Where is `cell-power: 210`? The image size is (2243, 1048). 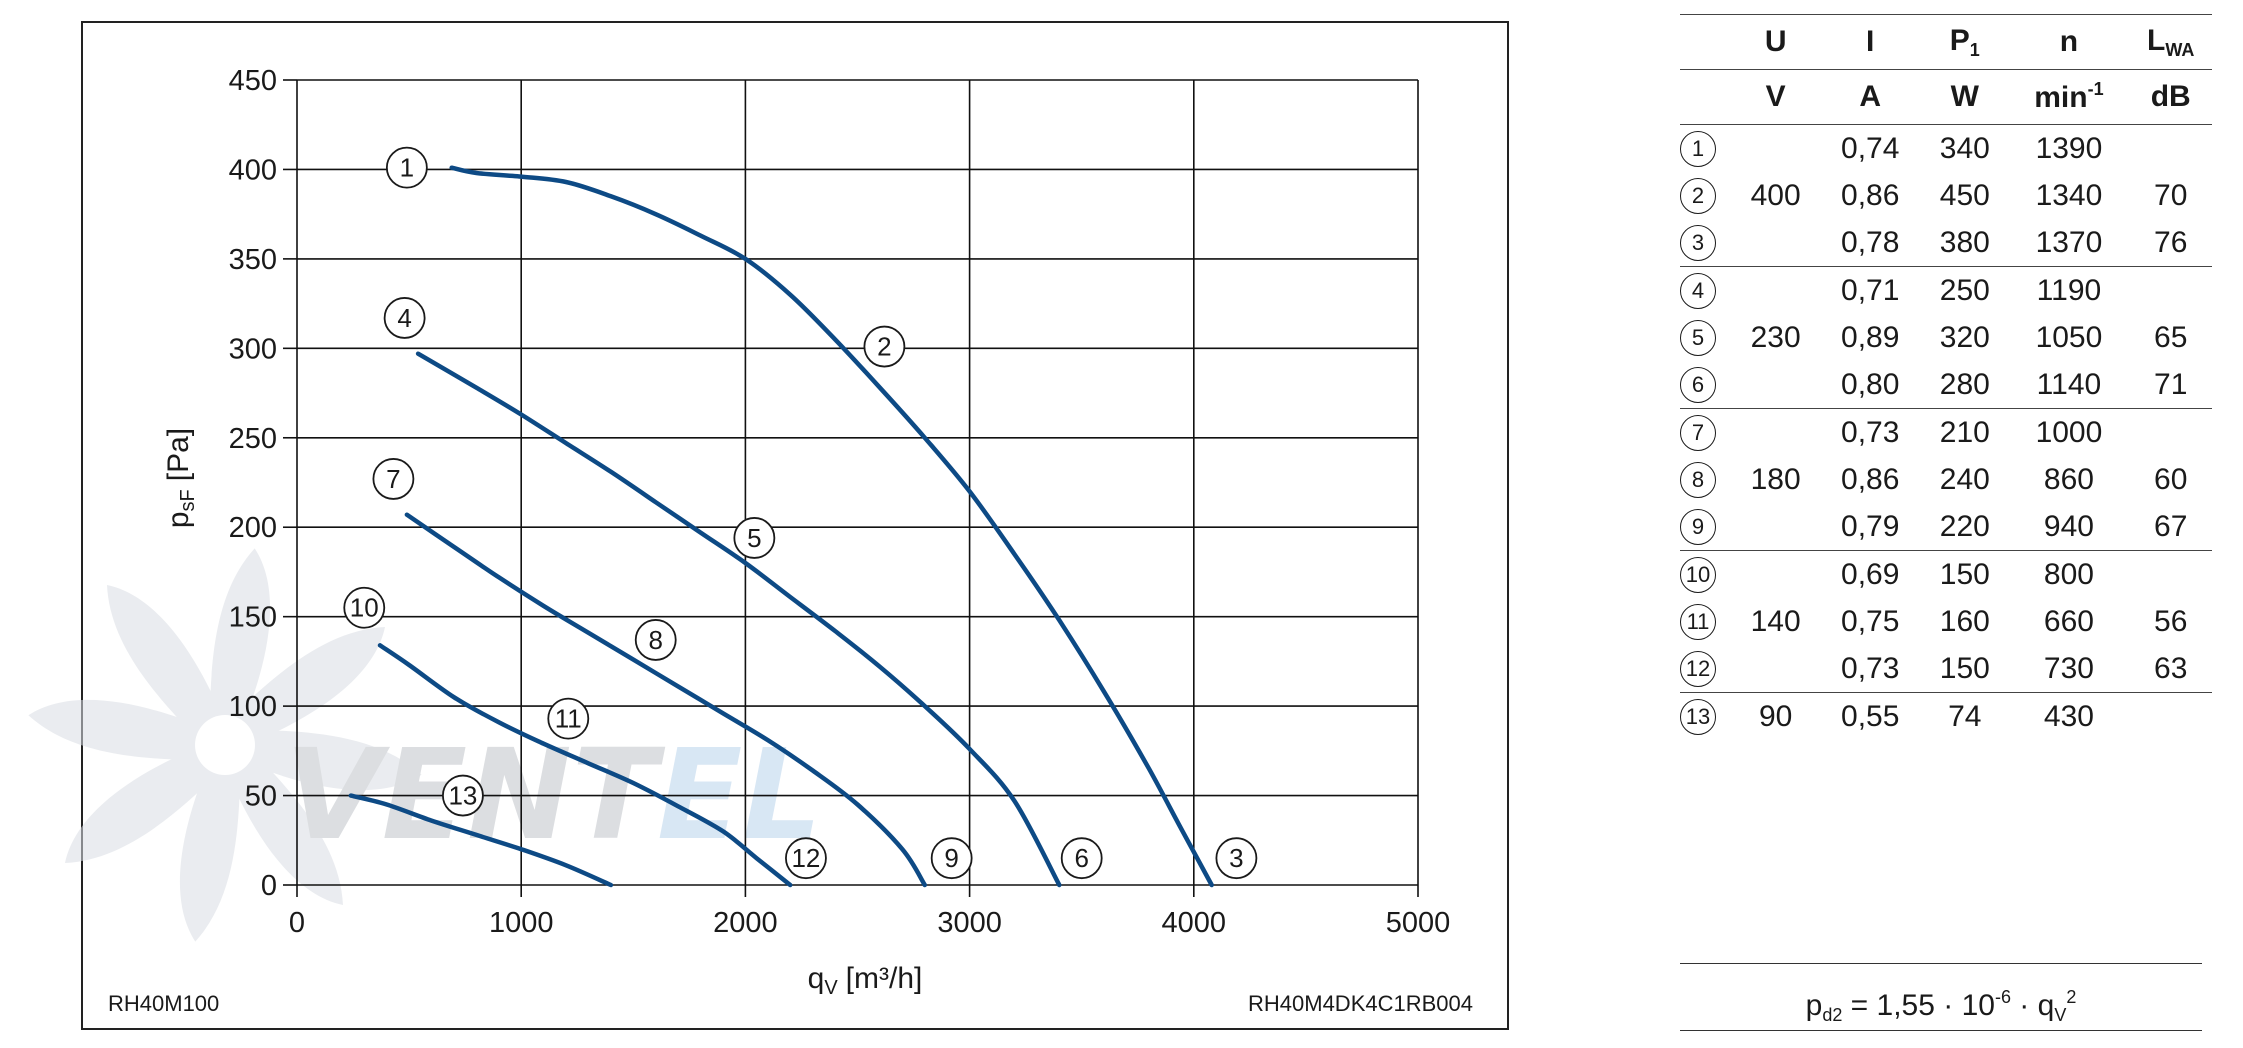
cell-power: 210 is located at coordinates (1965, 432).